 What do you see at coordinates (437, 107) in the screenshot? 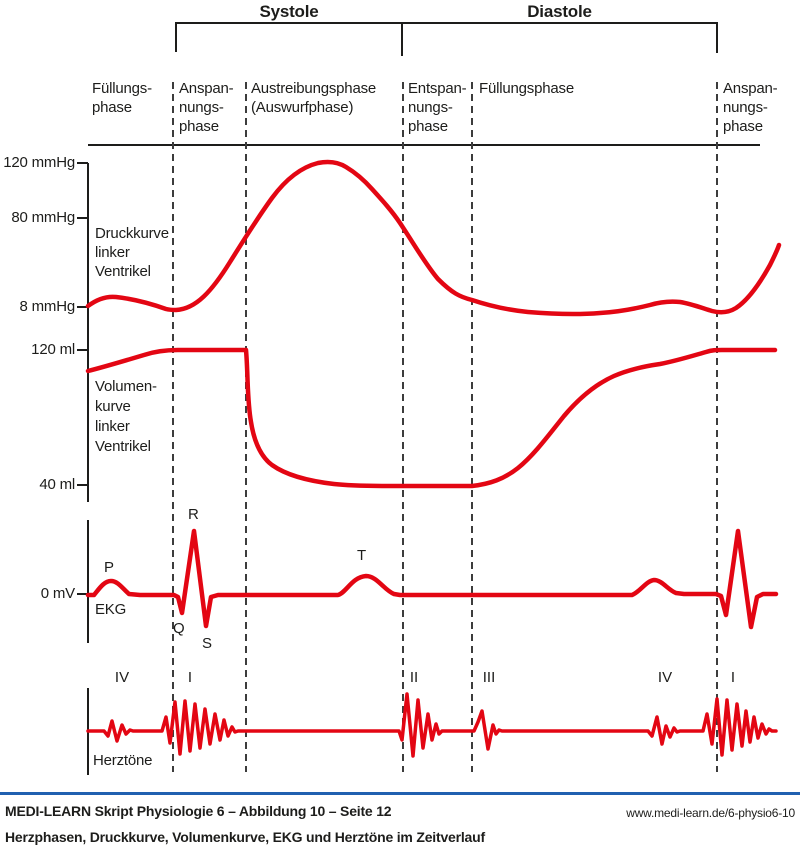
I see `phase-label-entspannungsphase: Entspan- nungs- phase` at bounding box center [437, 107].